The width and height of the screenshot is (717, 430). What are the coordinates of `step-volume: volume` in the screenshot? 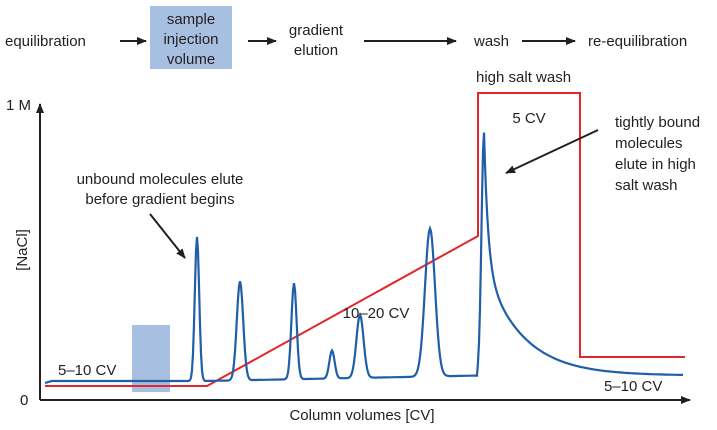 It's located at (191, 59).